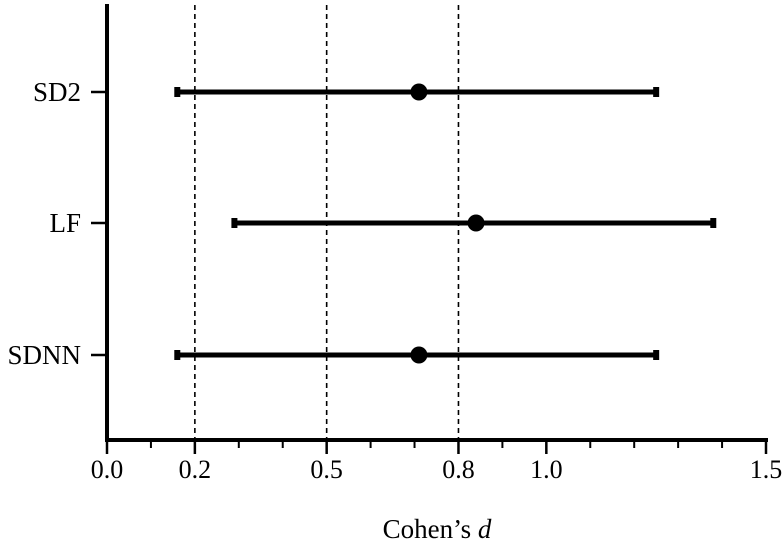 This screenshot has height=548, width=784. What do you see at coordinates (458, 469) in the screenshot?
I see `x-tick-label: 0.8` at bounding box center [458, 469].